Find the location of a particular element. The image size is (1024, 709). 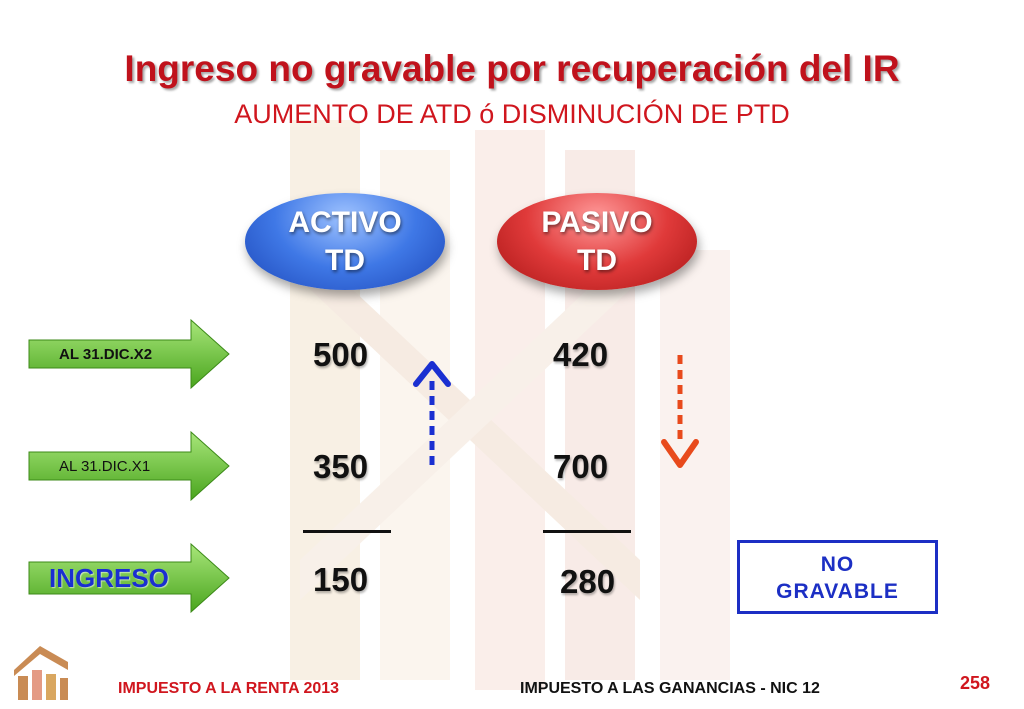

no-gravable-badge: NO GRAVABLE is located at coordinates (837, 577).